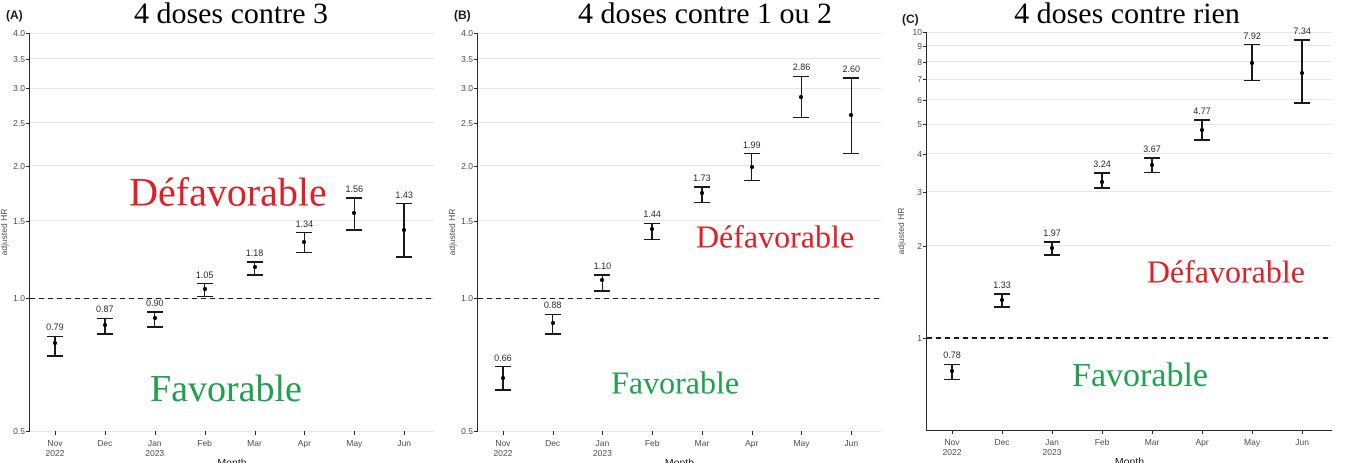 Image resolution: width=1345 pixels, height=463 pixels. What do you see at coordinates (1302, 31) in the screenshot?
I see `value-label: 7.34` at bounding box center [1302, 31].